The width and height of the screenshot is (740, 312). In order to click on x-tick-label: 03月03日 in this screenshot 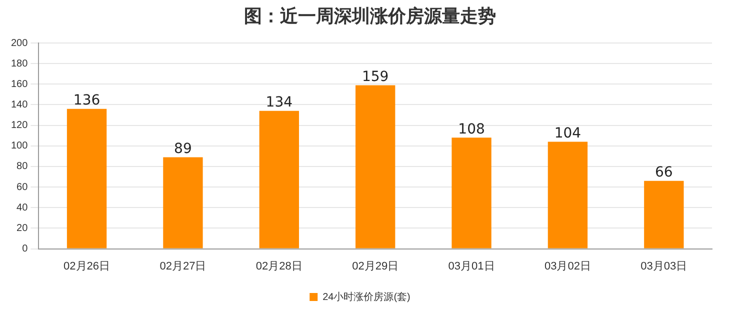, I will do `click(664, 266)`.